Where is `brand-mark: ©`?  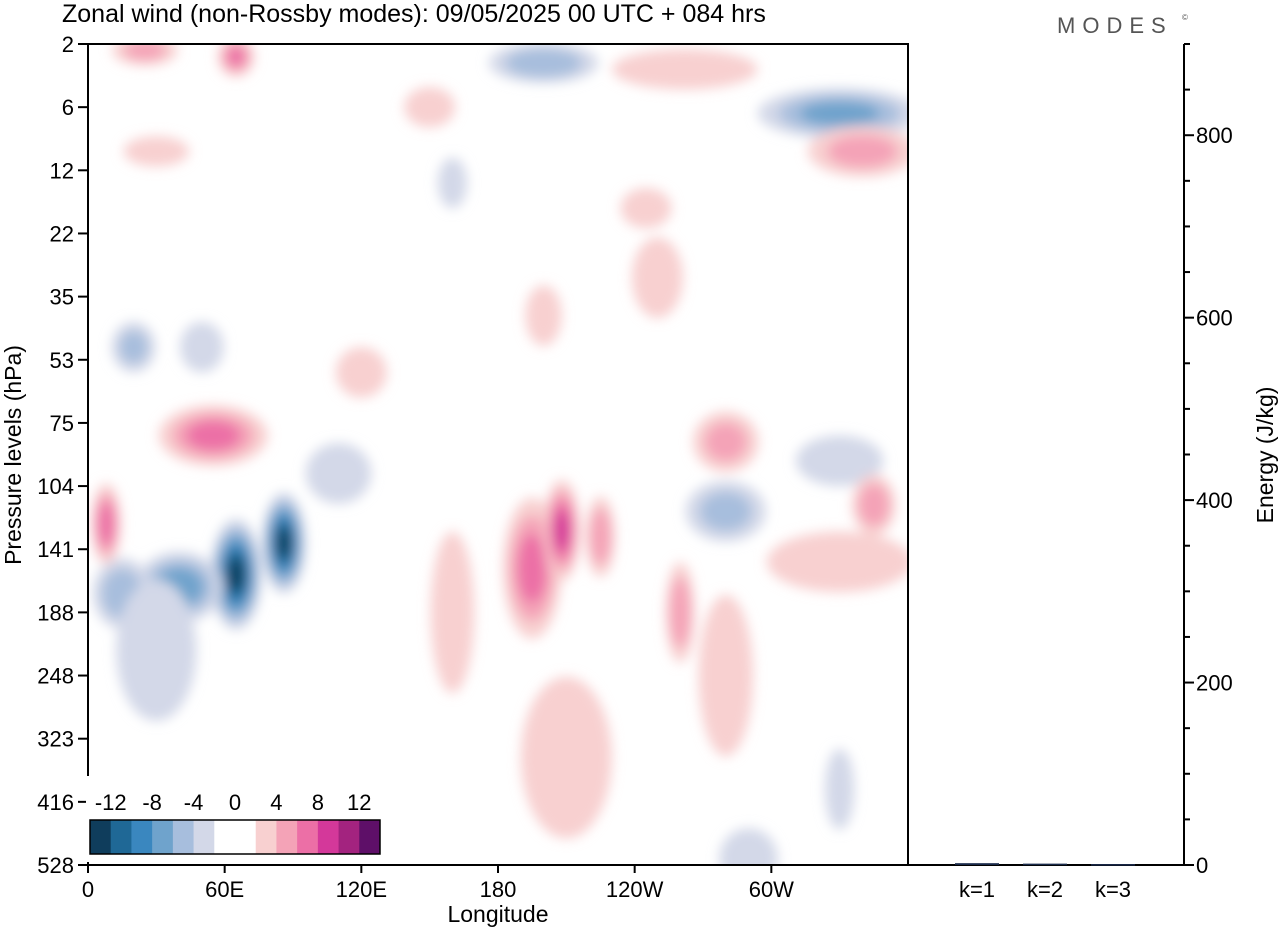
brand-mark: © is located at coordinates (1185, 17).